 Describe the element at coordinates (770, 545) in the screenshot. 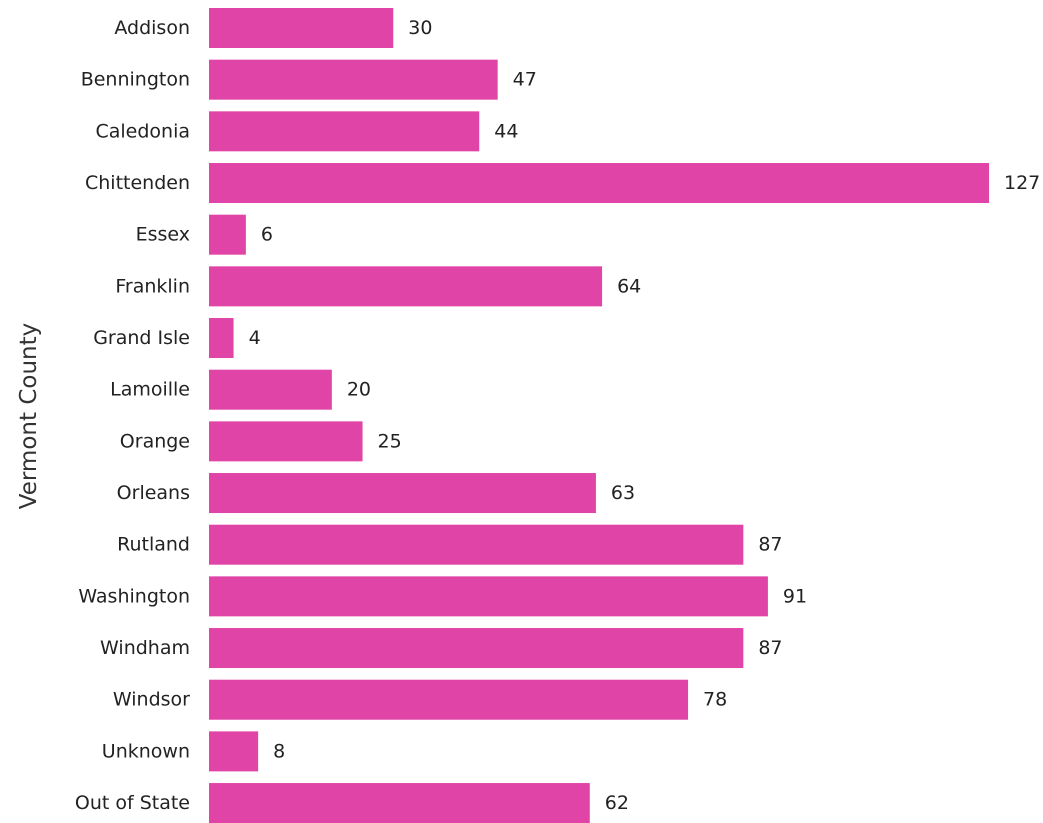

I see `value-label-rutland: 87` at that location.